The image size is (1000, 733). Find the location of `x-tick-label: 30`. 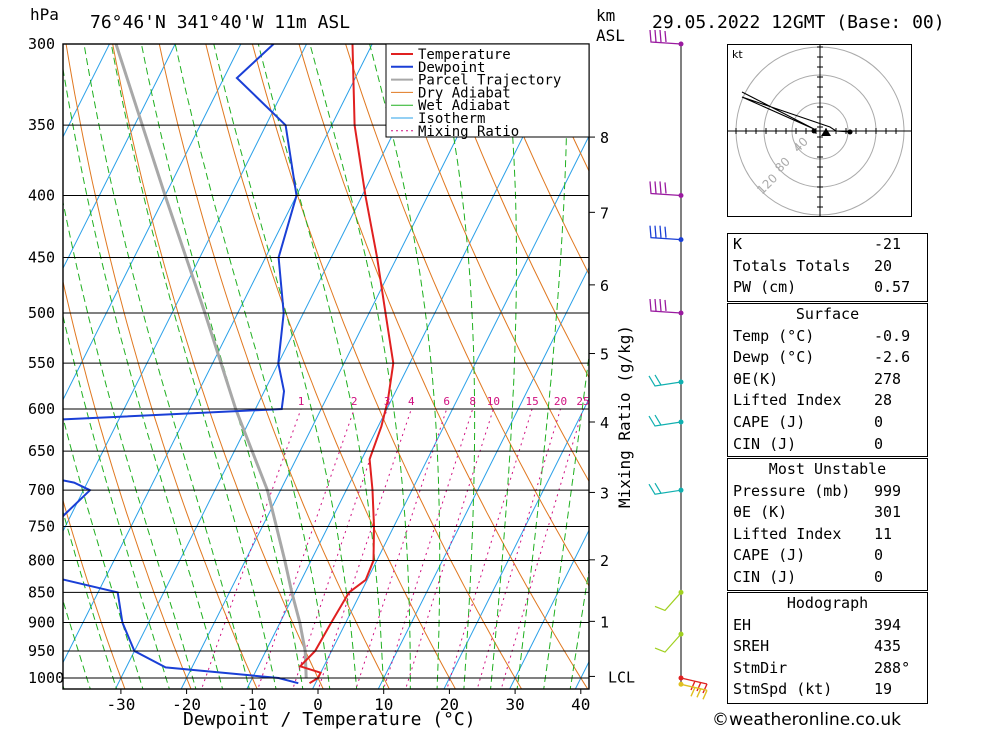

x-tick-label: 30 is located at coordinates (514, 704).